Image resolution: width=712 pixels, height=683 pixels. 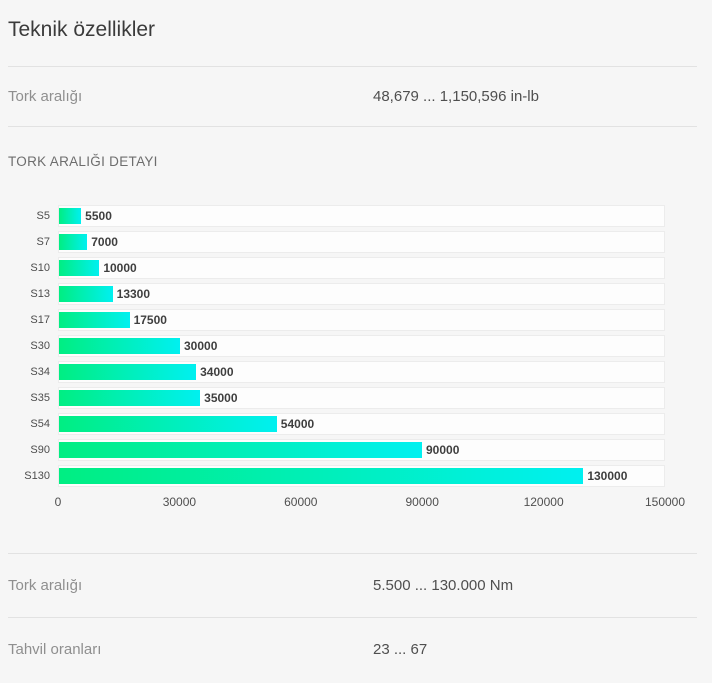 I want to click on bar-value-label: 10000, so click(x=120, y=268).